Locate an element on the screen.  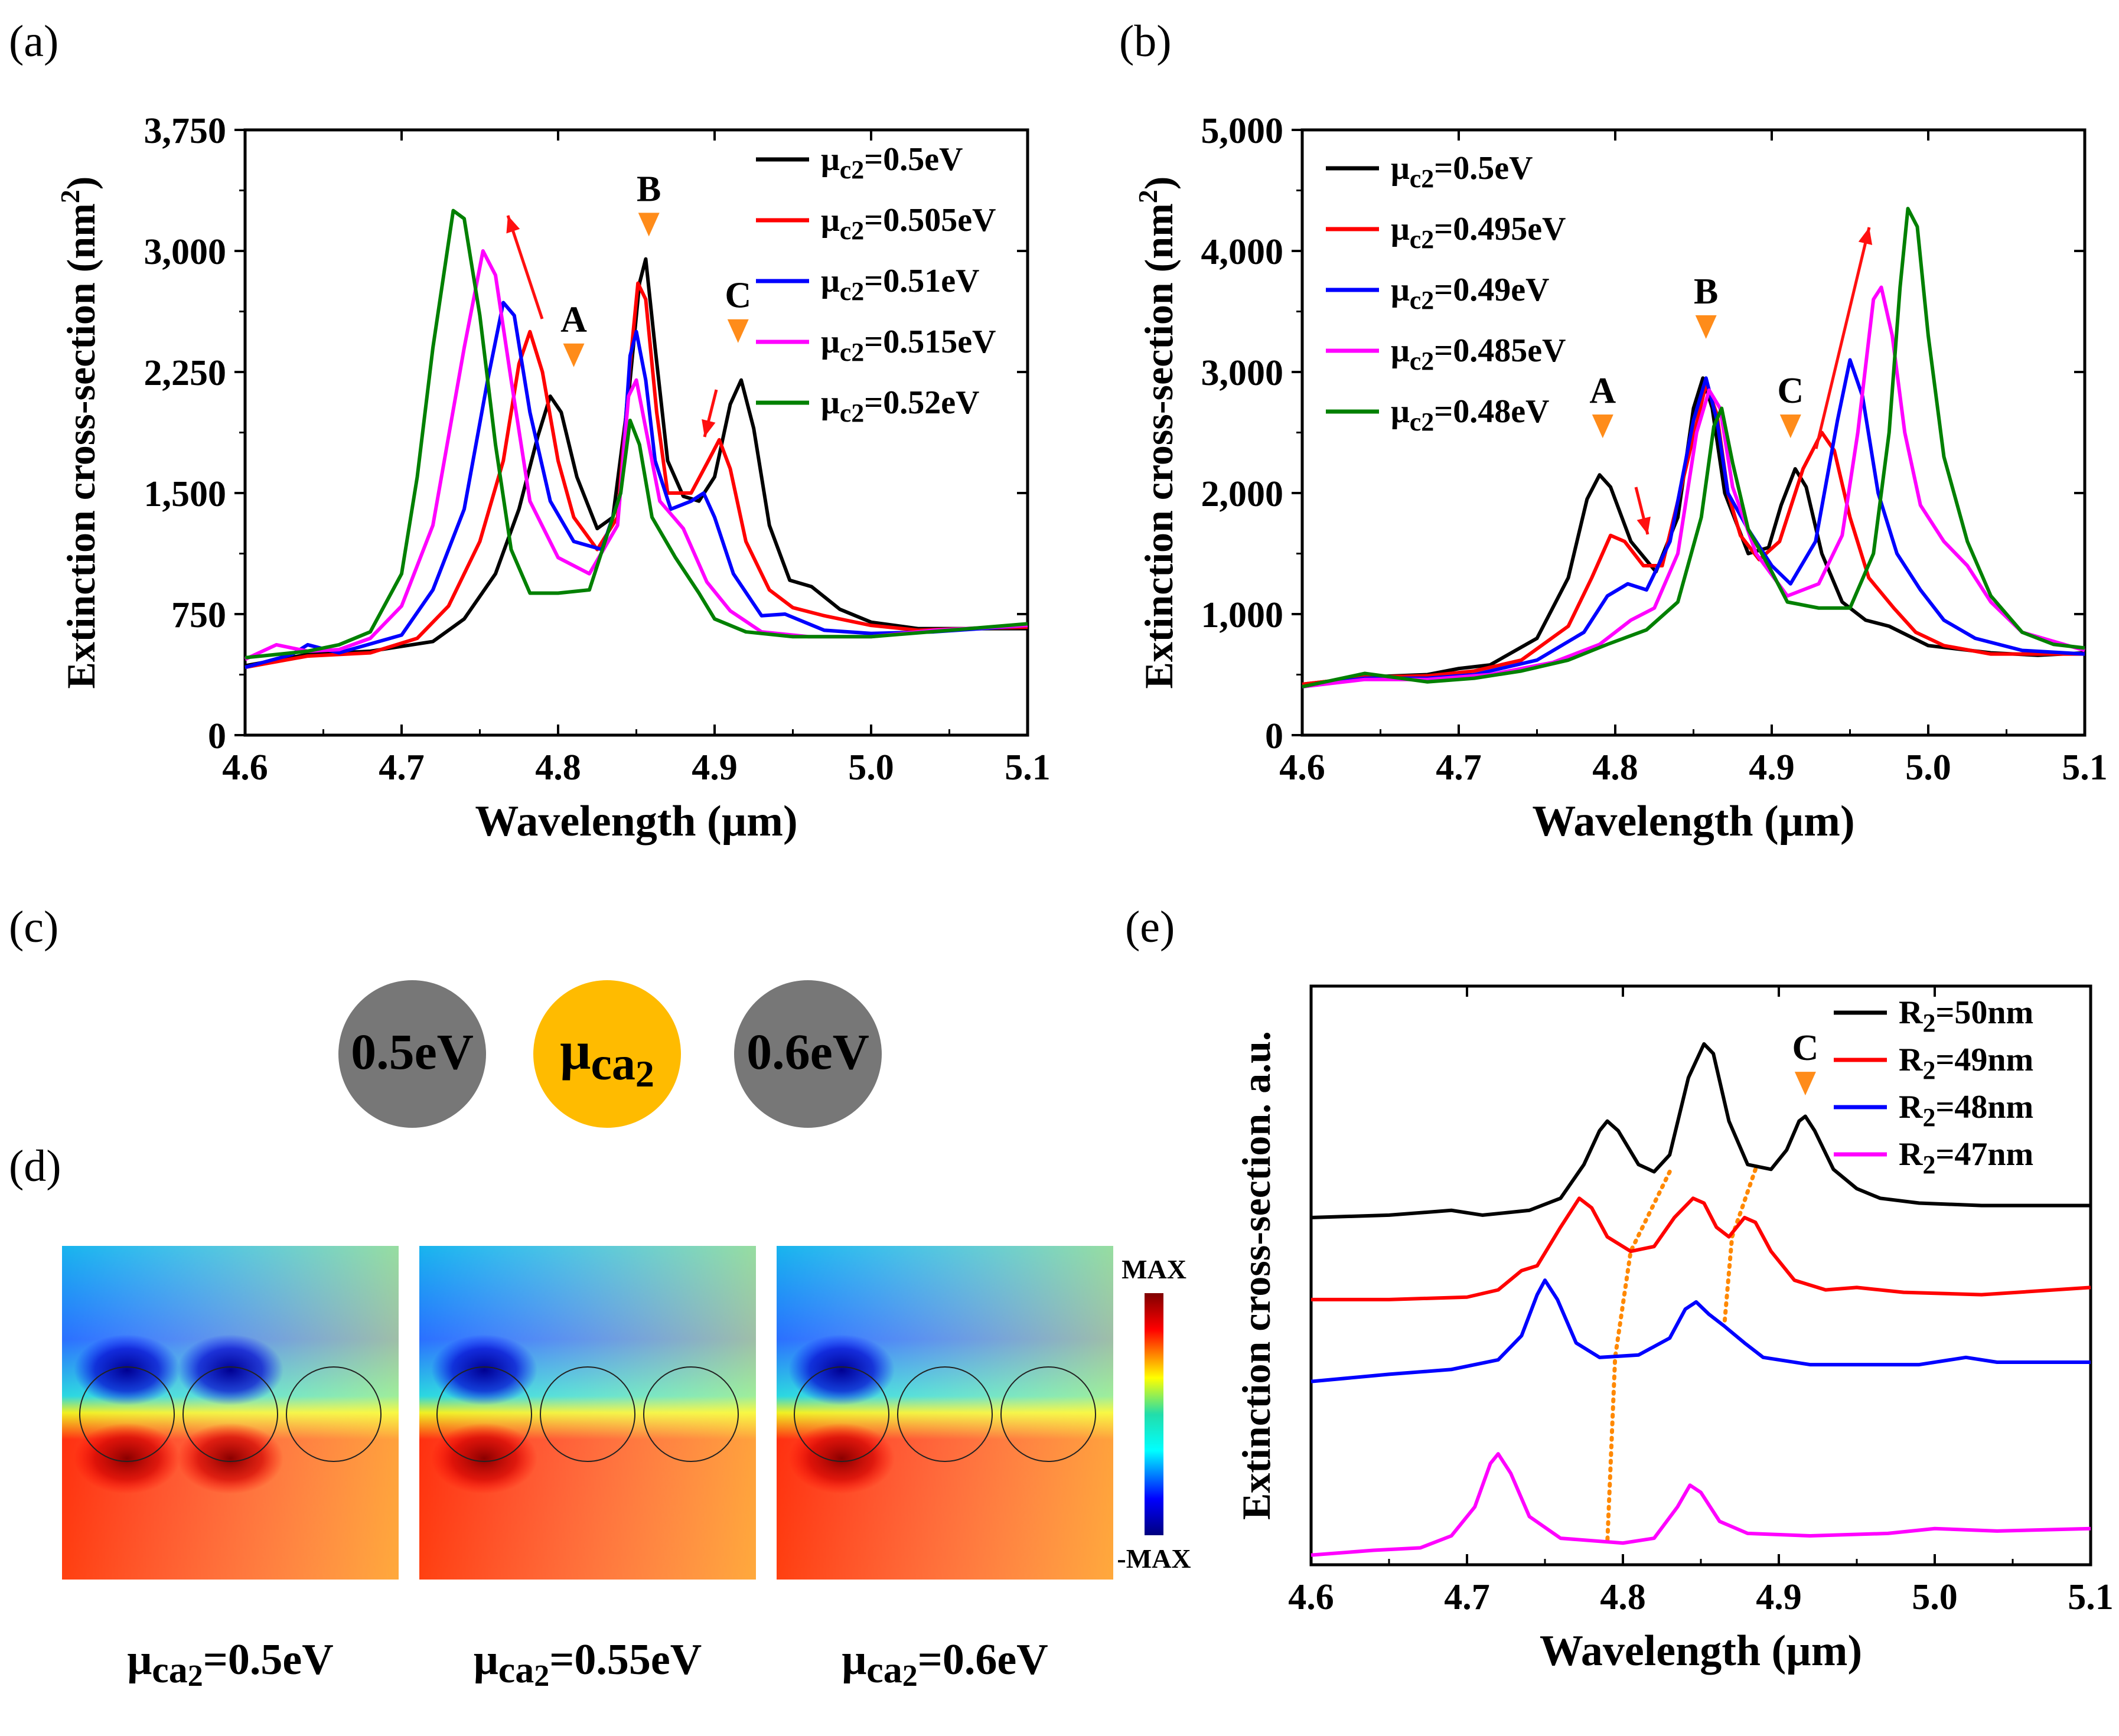
peak-label: A is located at coordinates (573, 320).